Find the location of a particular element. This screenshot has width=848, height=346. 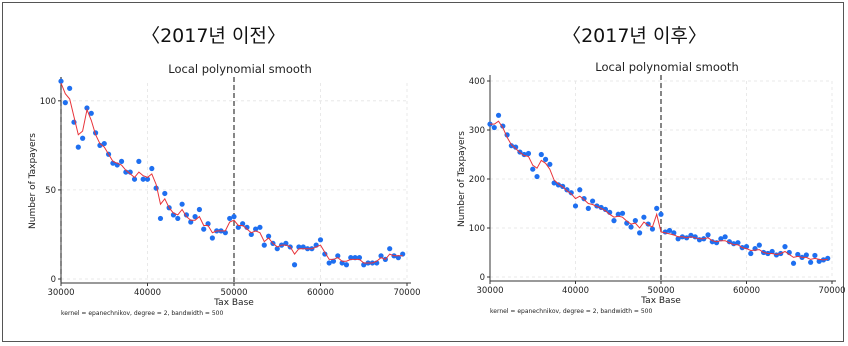

x-tick-label: 50000 is located at coordinates (233, 293).